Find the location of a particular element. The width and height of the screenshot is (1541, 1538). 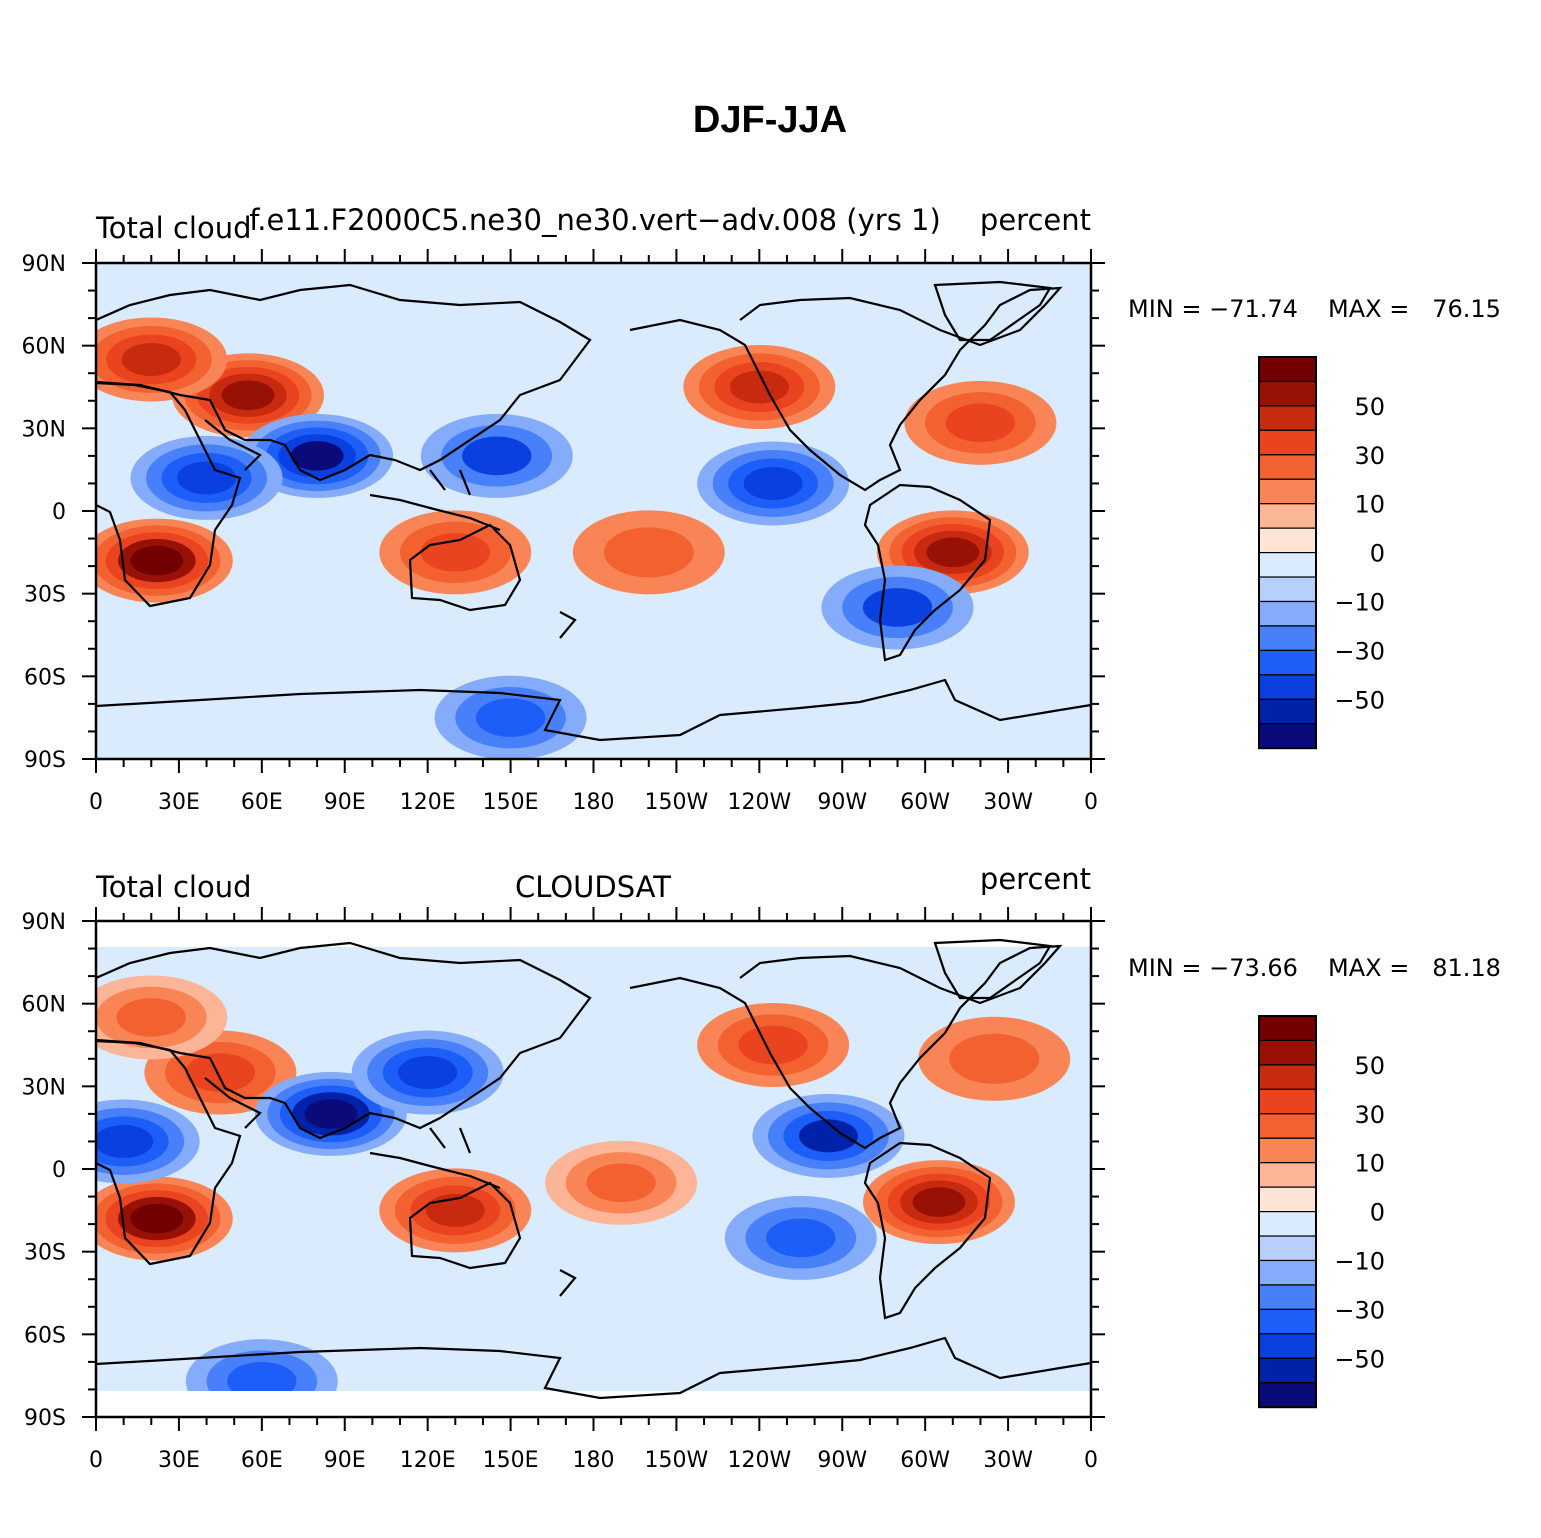

colorbar-frame is located at coordinates (1287, 1212).